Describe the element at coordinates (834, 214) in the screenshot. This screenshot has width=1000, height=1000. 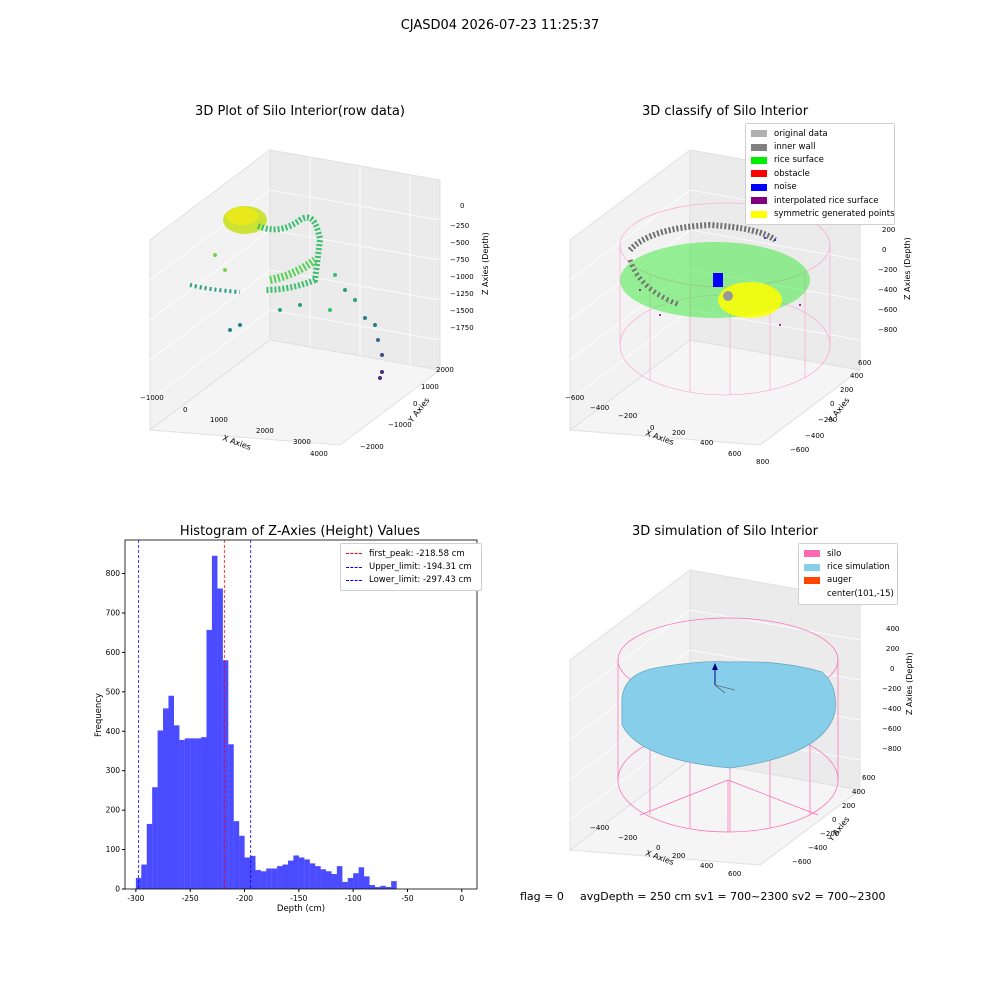
I see `legend-label: symmetric generated points` at that location.